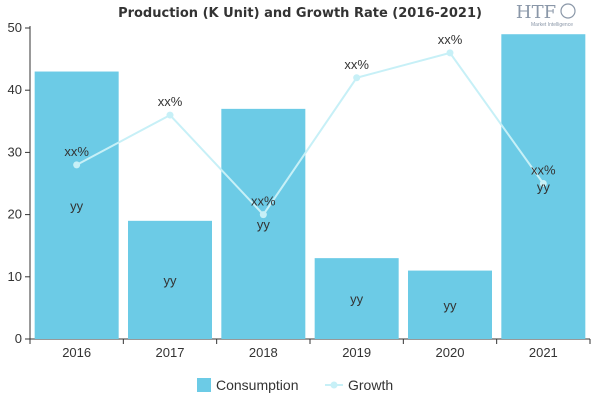 The height and width of the screenshot is (400, 600). I want to click on y-tick-label: 10, so click(15, 276).